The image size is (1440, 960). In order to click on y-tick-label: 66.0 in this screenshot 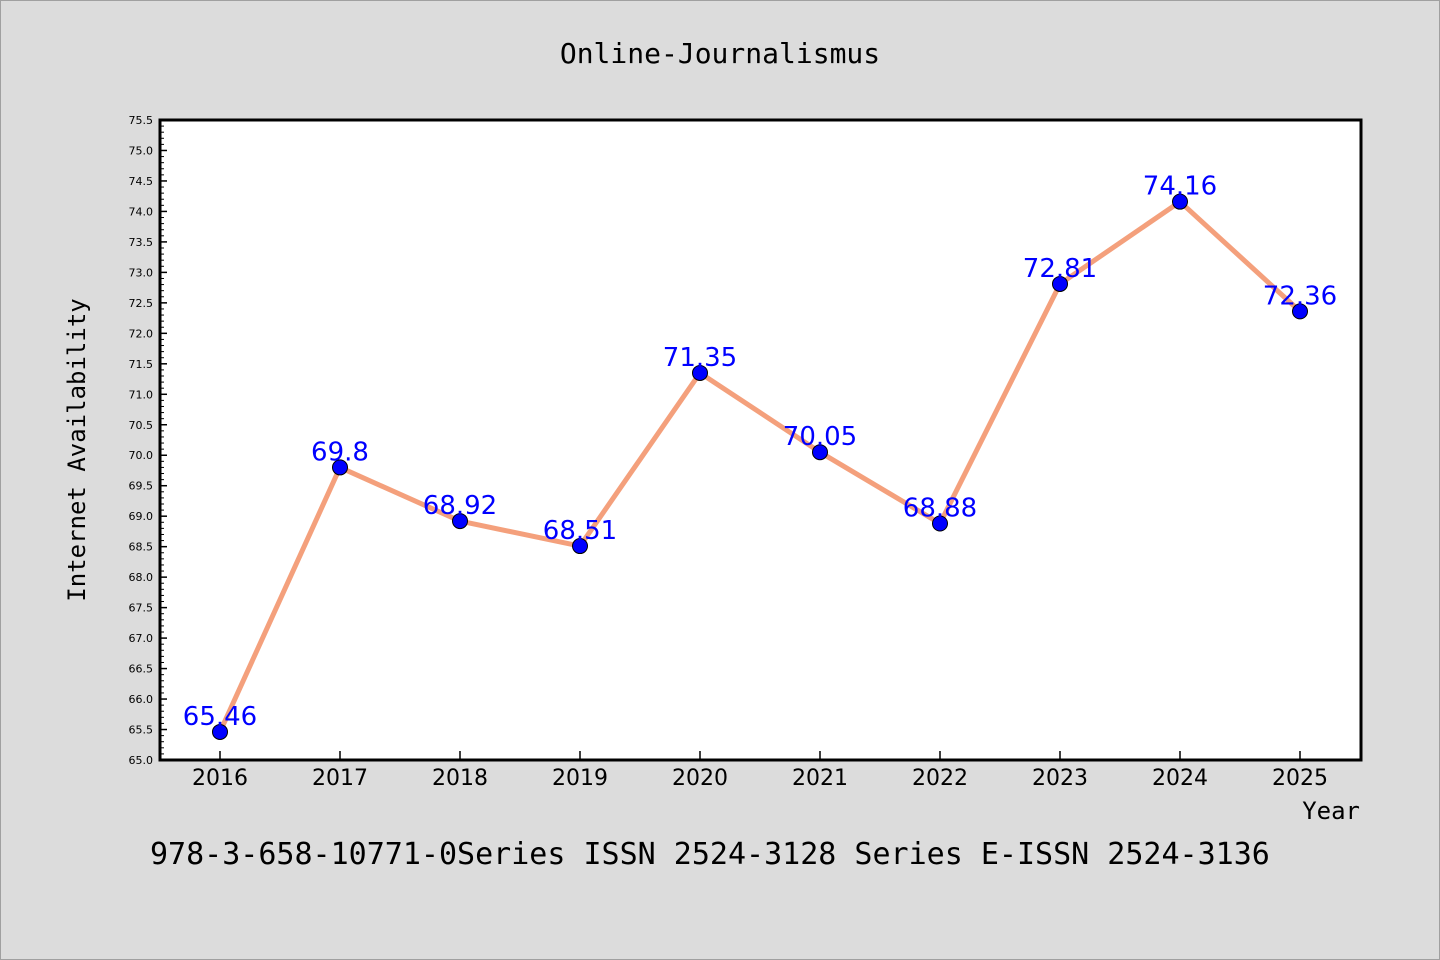, I will do `click(141, 699)`.